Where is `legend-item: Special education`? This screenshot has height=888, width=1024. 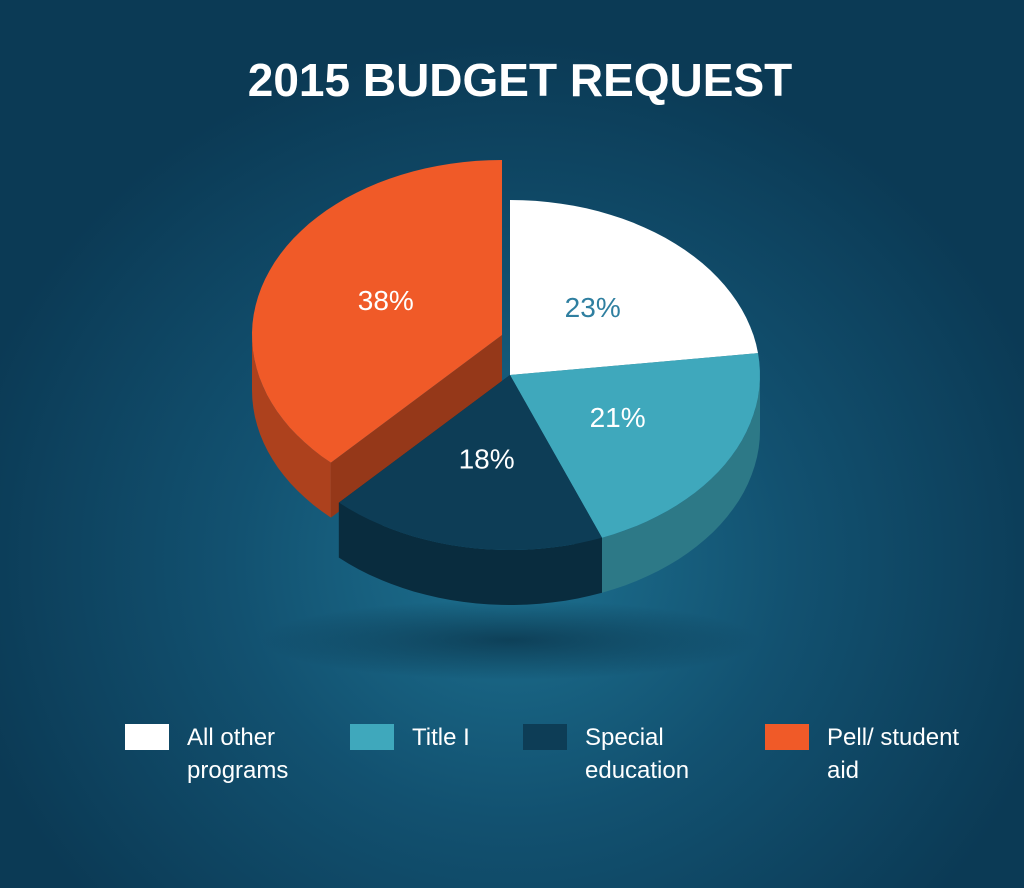 legend-item: Special education is located at coordinates (624, 755).